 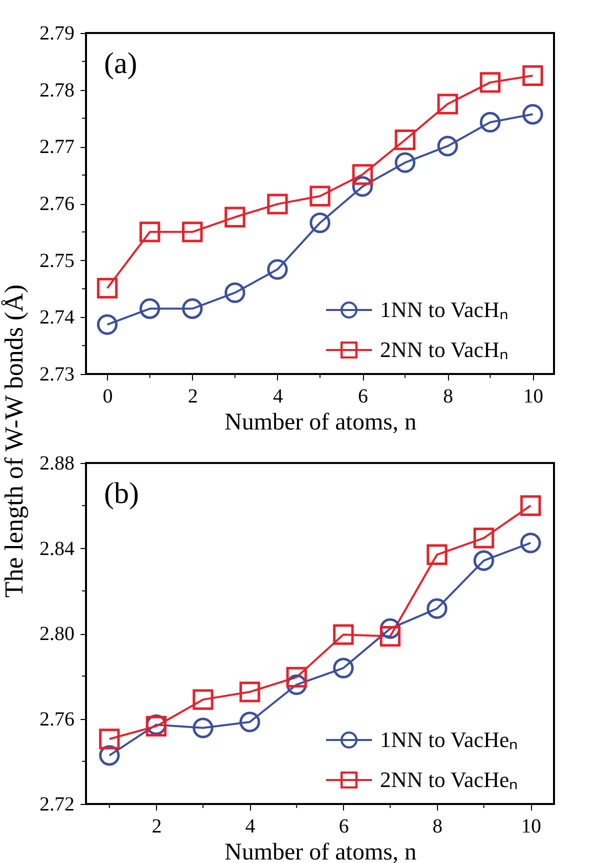 What do you see at coordinates (57, 33) in the screenshot?
I see `y-tick-label: 2.79` at bounding box center [57, 33].